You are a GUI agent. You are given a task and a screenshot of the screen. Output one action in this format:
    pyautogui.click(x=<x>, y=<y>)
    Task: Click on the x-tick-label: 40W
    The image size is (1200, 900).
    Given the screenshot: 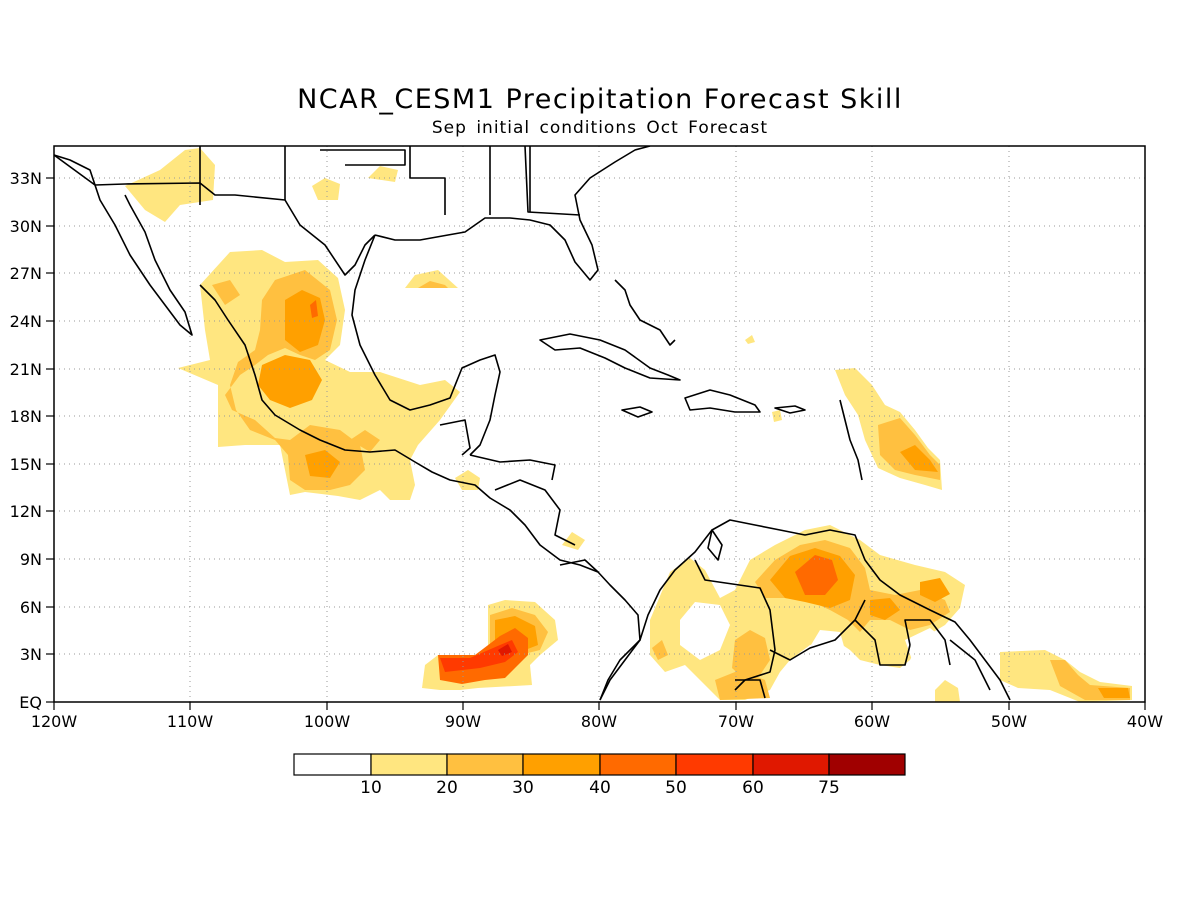 What is the action you would take?
    pyautogui.click(x=1145, y=721)
    